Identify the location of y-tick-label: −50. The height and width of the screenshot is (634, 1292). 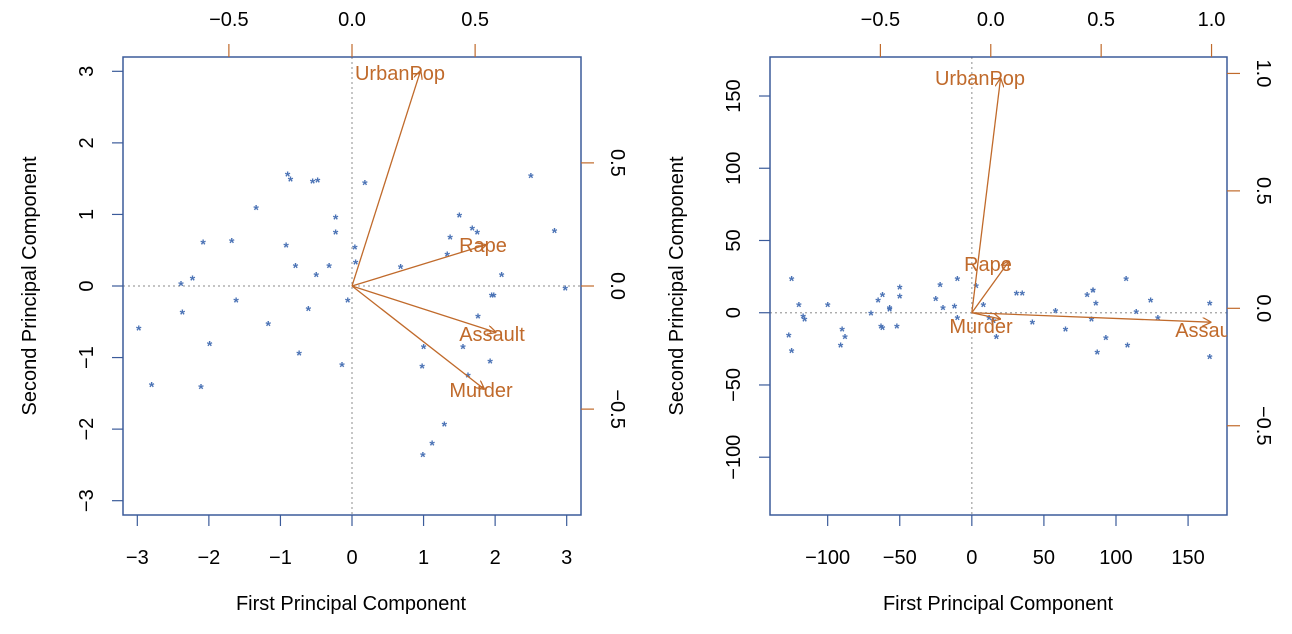
(734, 385).